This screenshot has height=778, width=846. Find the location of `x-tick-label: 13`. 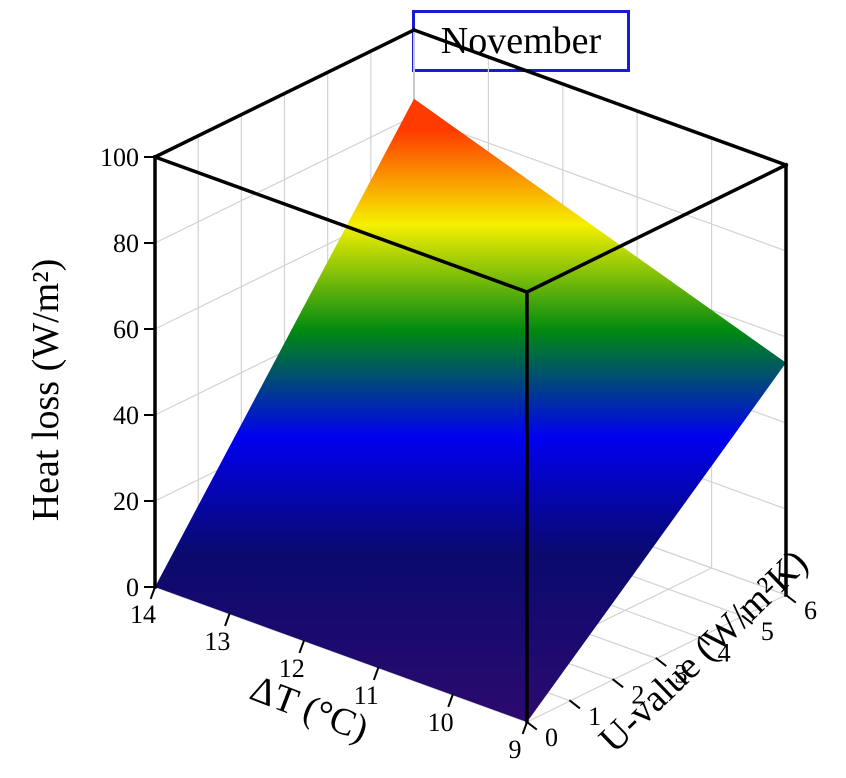

x-tick-label: 13 is located at coordinates (217, 641).